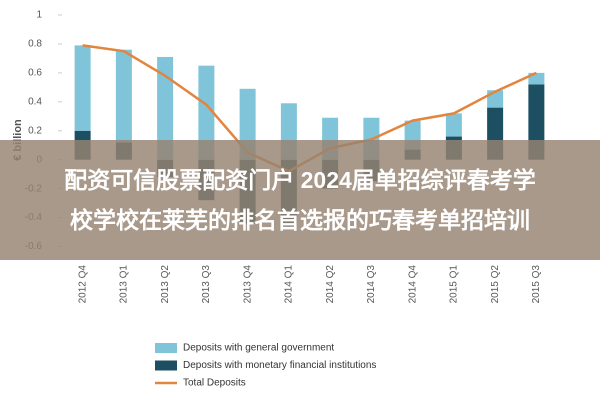  I want to click on x-tick-label: 2013 Q4, so click(247, 284).